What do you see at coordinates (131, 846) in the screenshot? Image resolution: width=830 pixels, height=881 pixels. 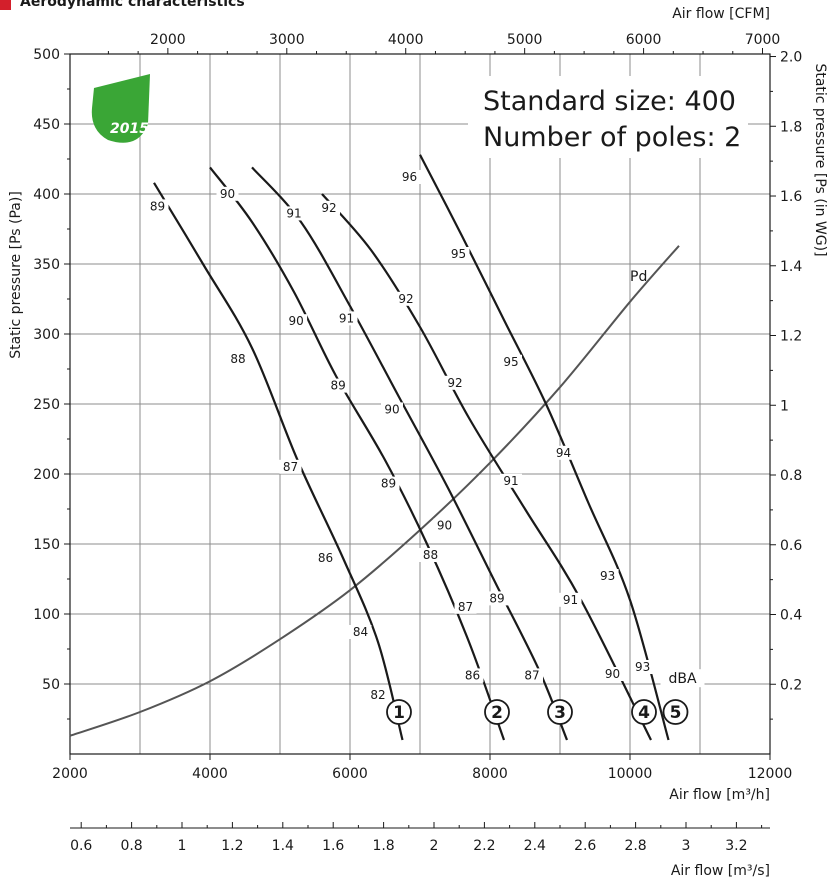 I see `m3s-tick-label: 0.8` at bounding box center [131, 846].